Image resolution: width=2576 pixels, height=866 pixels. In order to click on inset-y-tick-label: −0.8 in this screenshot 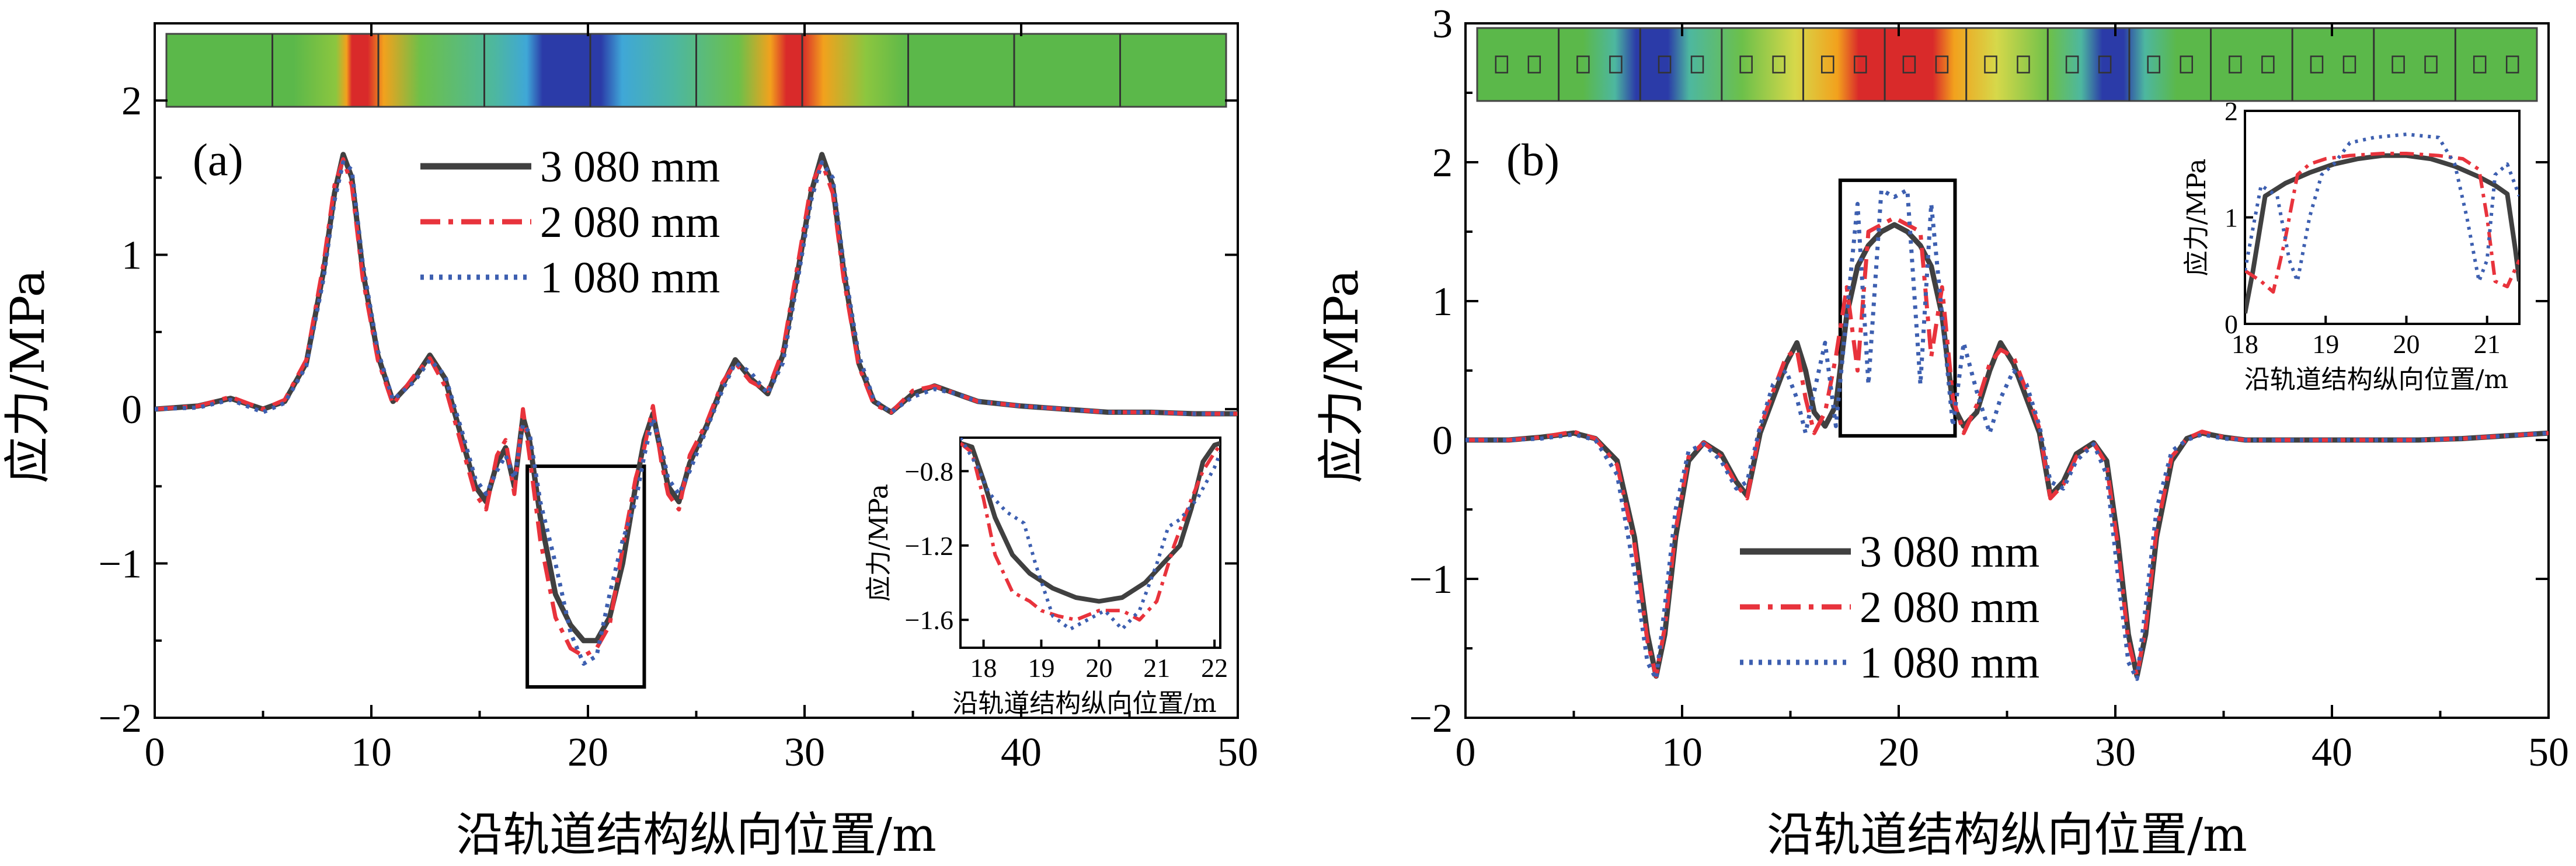, I will do `click(929, 471)`.